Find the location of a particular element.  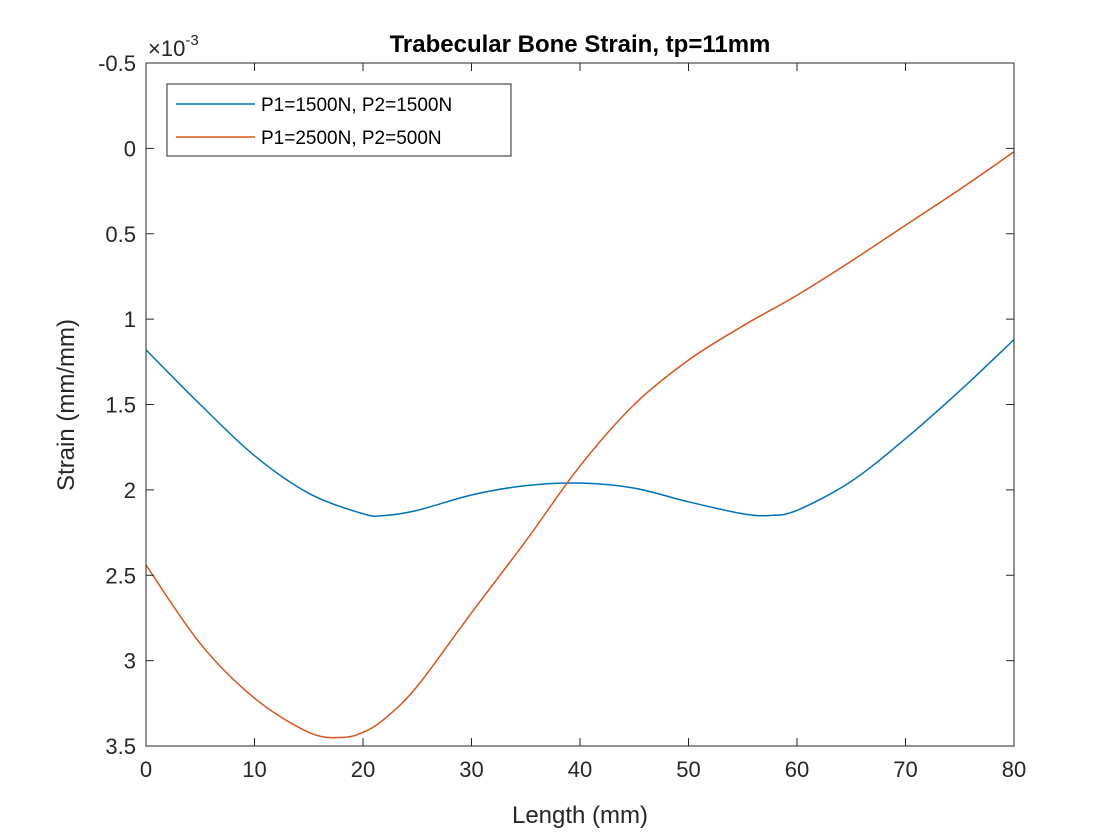

y-tick-label: 0 is located at coordinates (130, 148).